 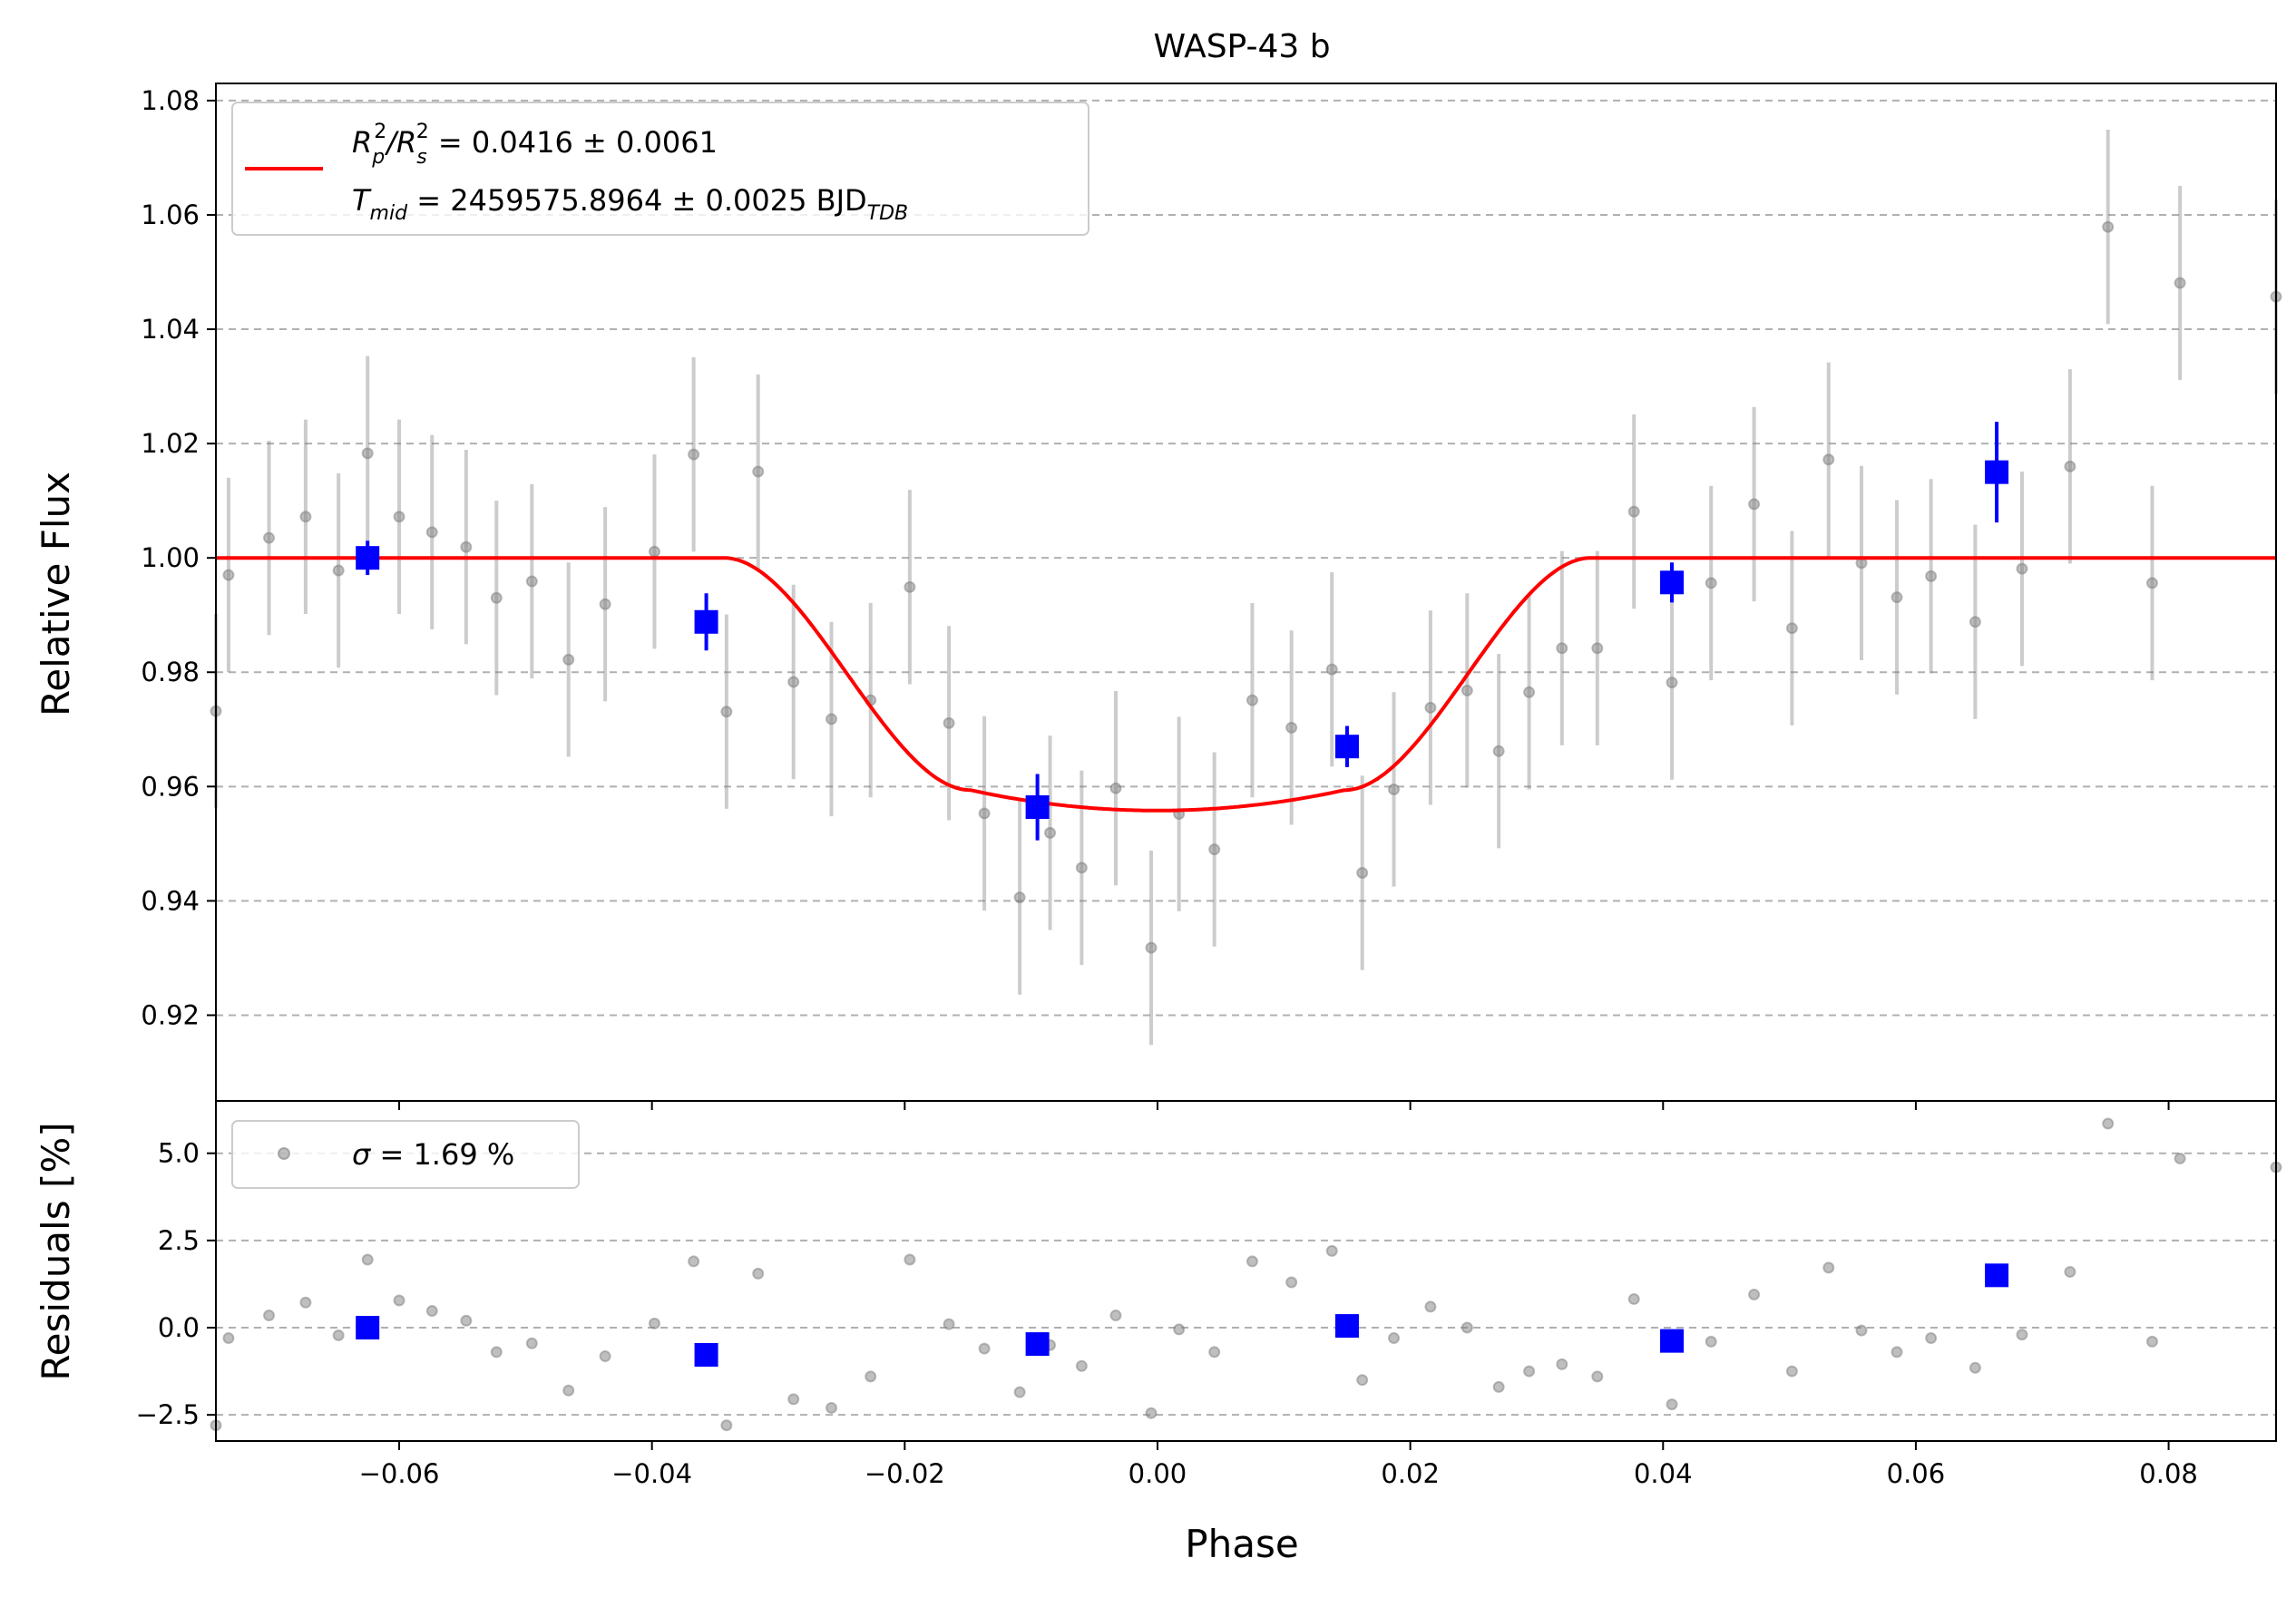 What do you see at coordinates (170, 672) in the screenshot?
I see `flux-y-tick-label: 0.98` at bounding box center [170, 672].